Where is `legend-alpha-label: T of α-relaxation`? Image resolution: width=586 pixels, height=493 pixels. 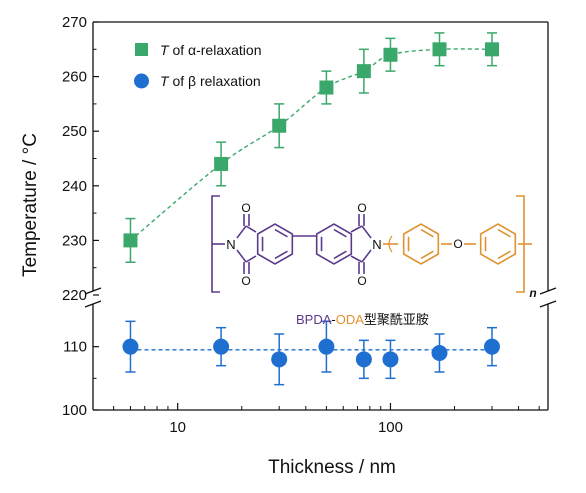
legend-alpha-label: T of α-relaxation is located at coordinates (210, 50).